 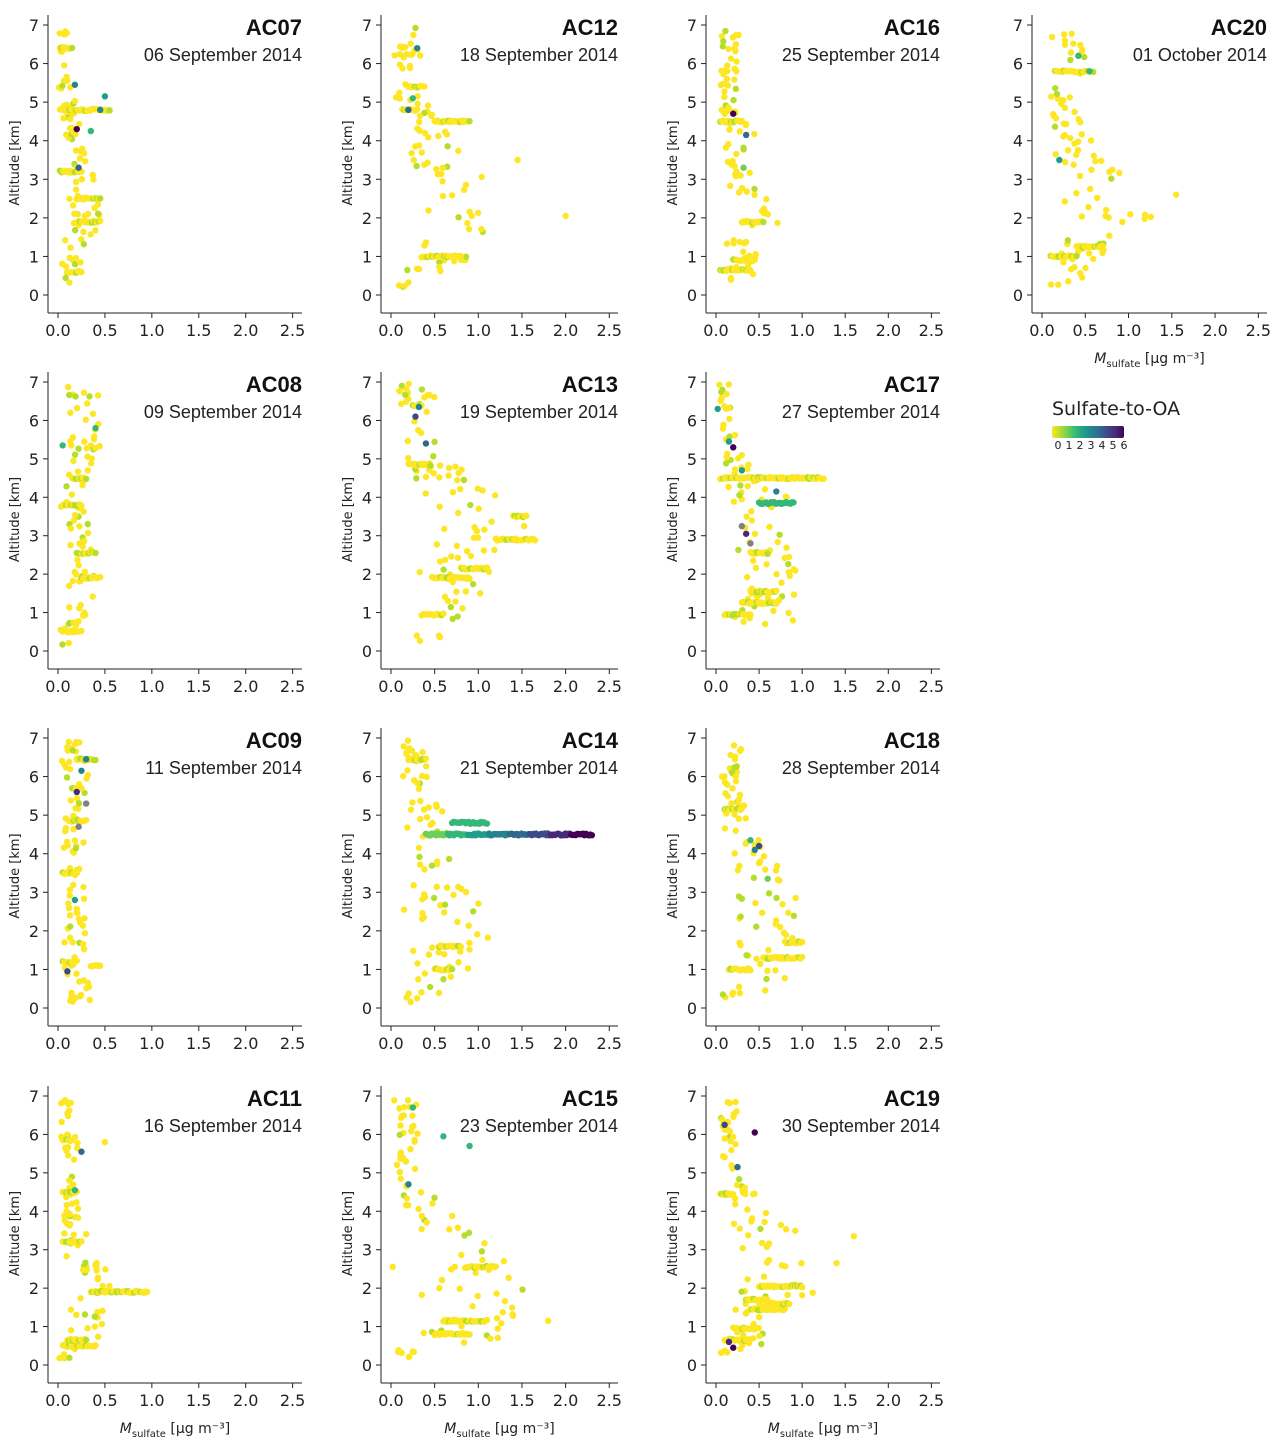 I want to click on y-tick-label: 7, so click(x=1018, y=25).